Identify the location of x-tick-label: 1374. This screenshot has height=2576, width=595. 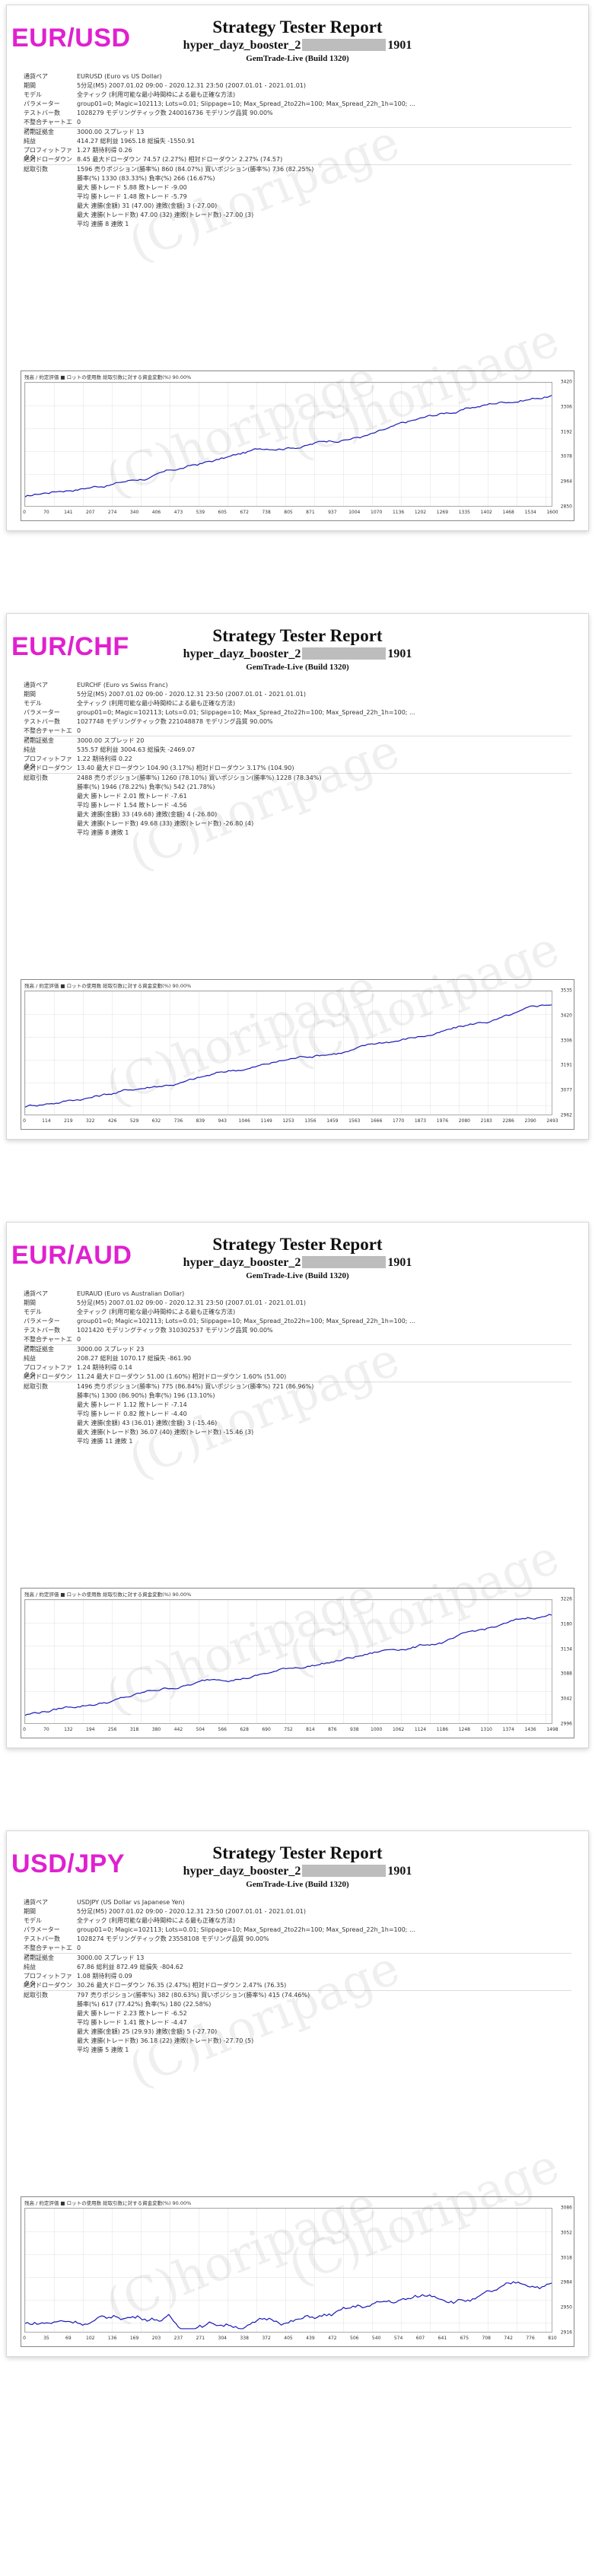
(508, 1730).